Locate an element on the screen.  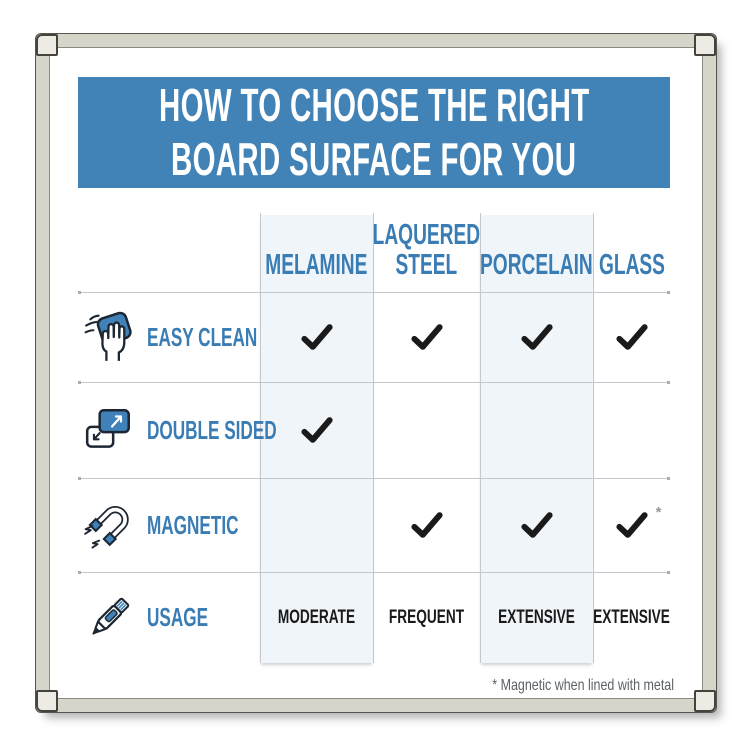
row-label-double-sided: DOUBLE SIDED is located at coordinates (177, 430).